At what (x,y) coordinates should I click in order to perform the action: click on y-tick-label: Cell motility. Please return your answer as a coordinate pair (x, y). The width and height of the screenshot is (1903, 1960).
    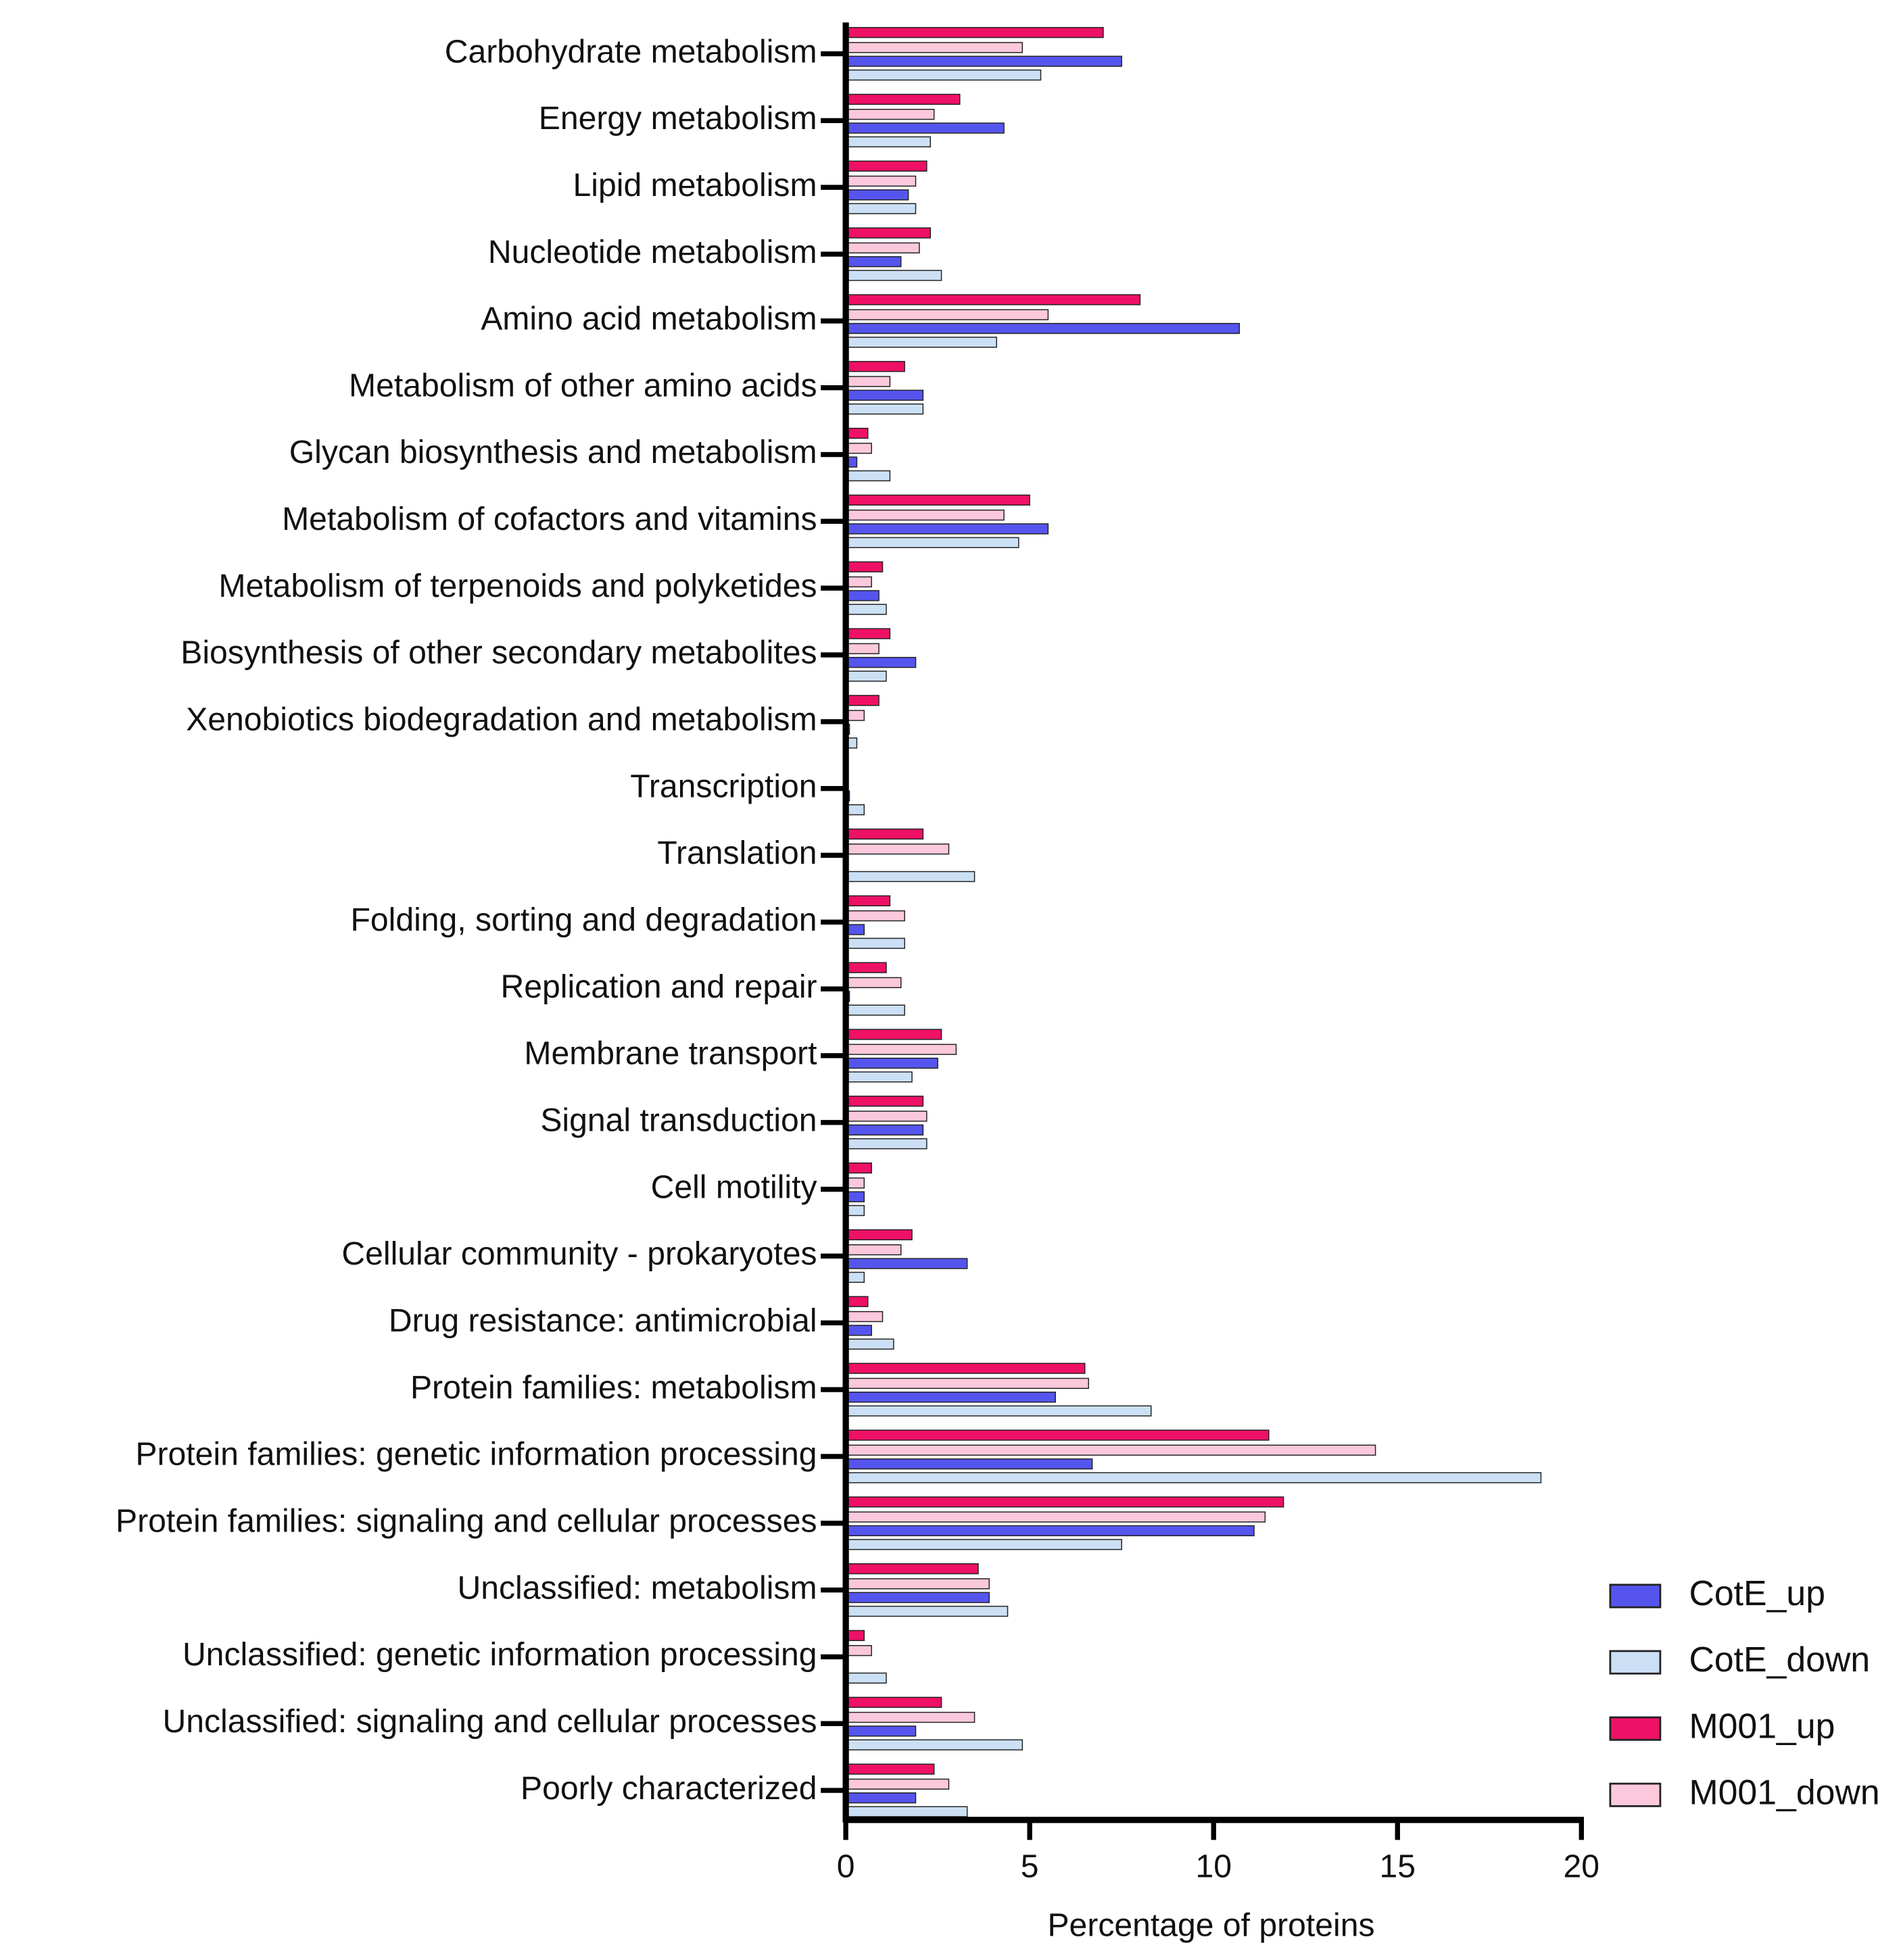
    Looking at the image, I should click on (734, 1187).